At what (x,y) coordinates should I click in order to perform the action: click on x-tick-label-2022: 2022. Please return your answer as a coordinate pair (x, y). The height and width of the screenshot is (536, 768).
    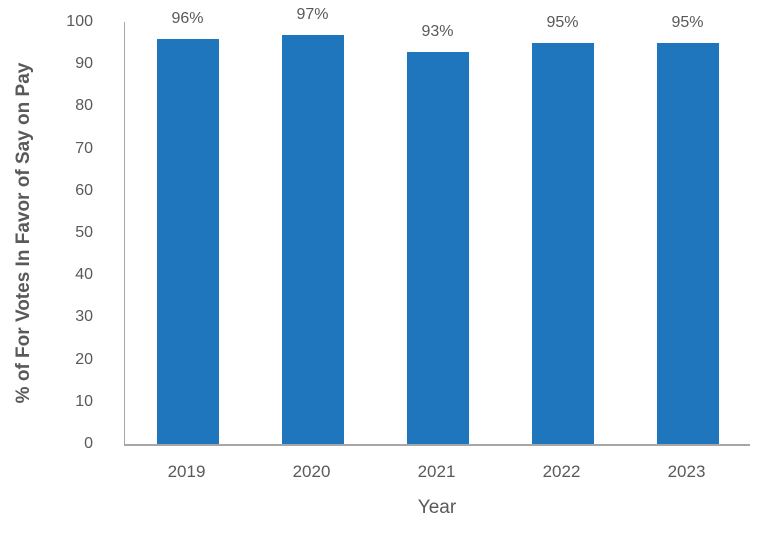
    Looking at the image, I should click on (561, 471).